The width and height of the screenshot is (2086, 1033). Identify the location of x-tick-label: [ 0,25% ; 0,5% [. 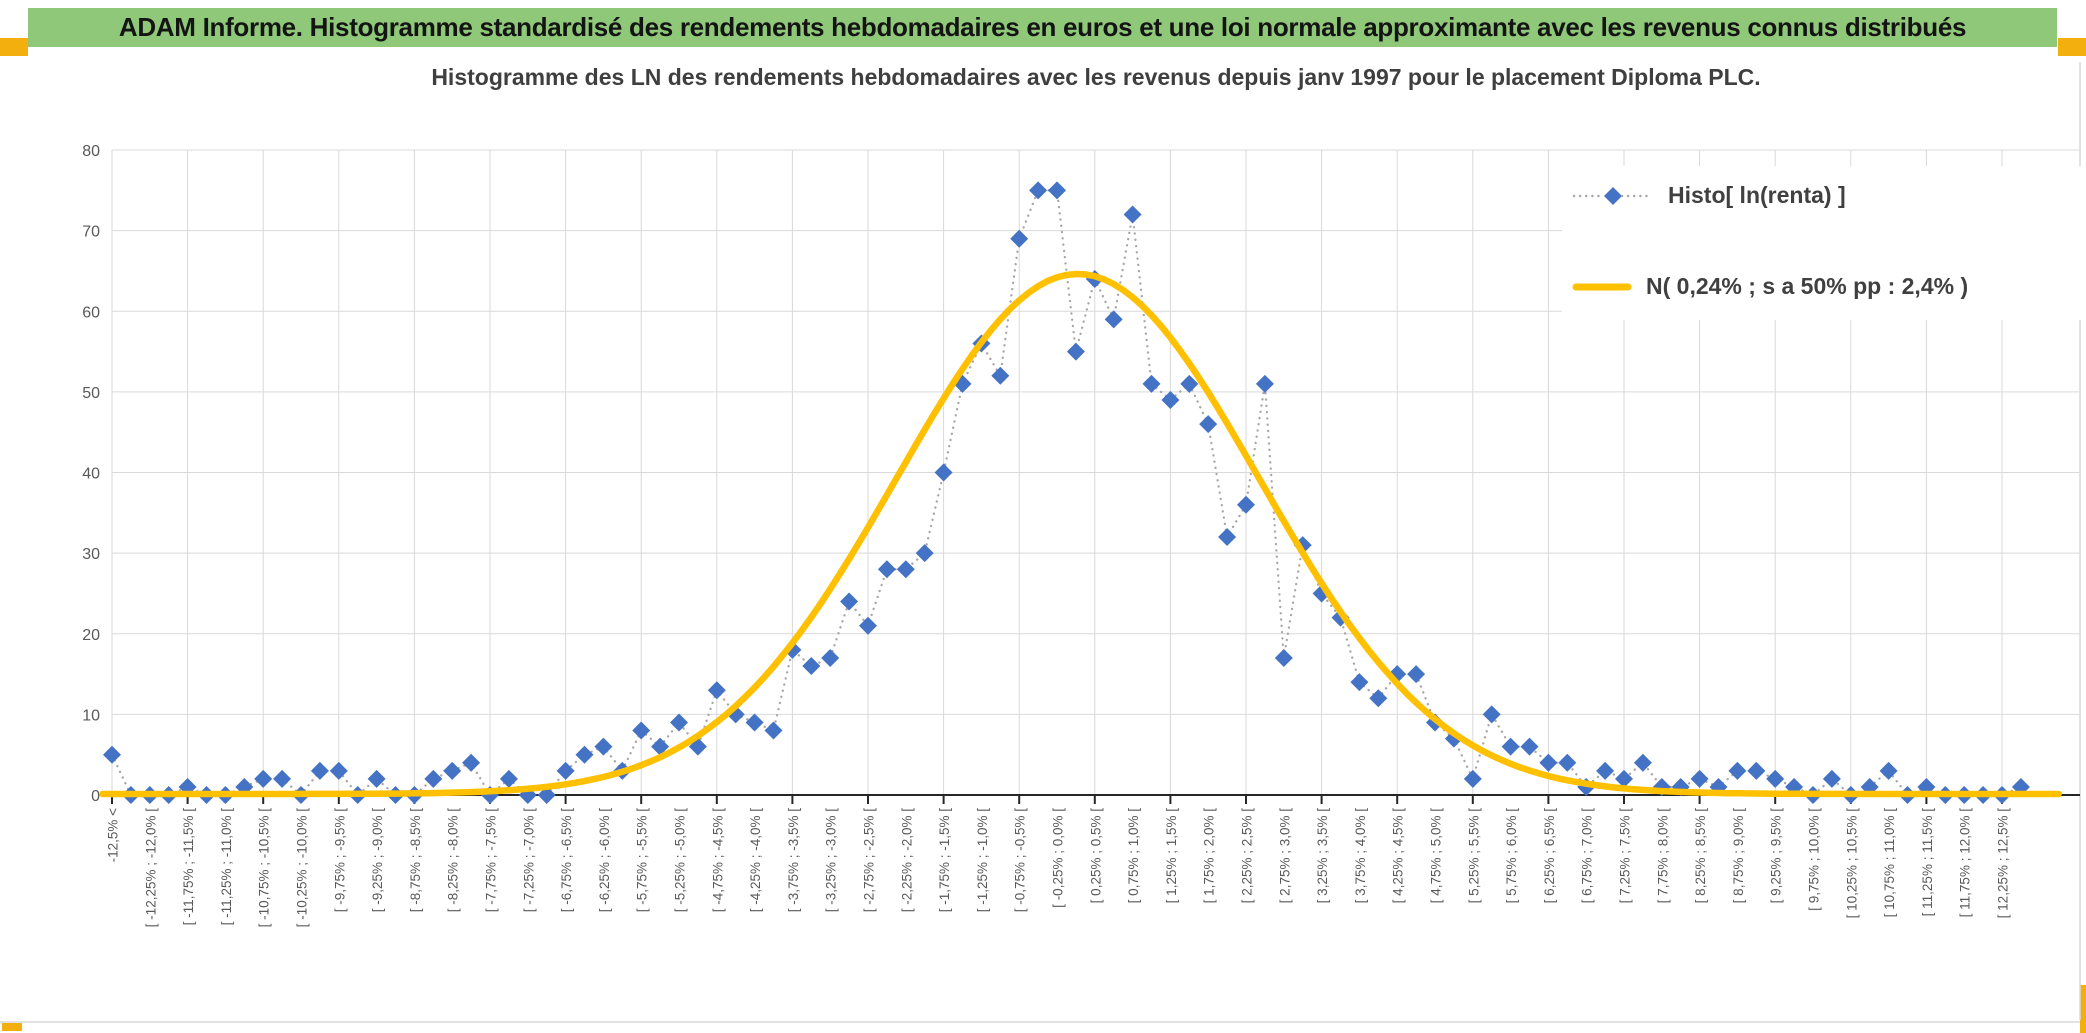
(1095, 856).